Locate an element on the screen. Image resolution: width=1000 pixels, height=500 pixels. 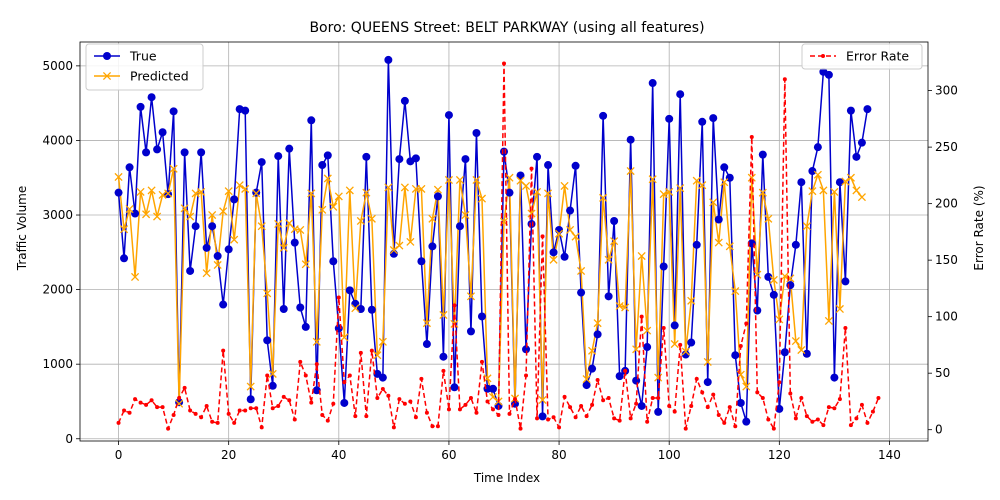
y-left-tick-label: 0 is located at coordinates (69, 439).